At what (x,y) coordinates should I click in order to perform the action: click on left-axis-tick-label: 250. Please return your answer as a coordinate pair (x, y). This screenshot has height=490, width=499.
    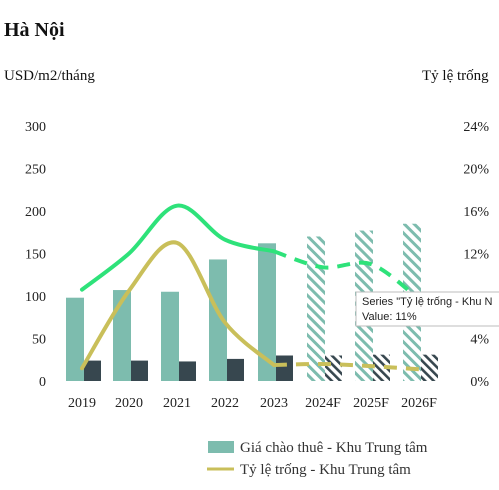
    Looking at the image, I should click on (35, 170).